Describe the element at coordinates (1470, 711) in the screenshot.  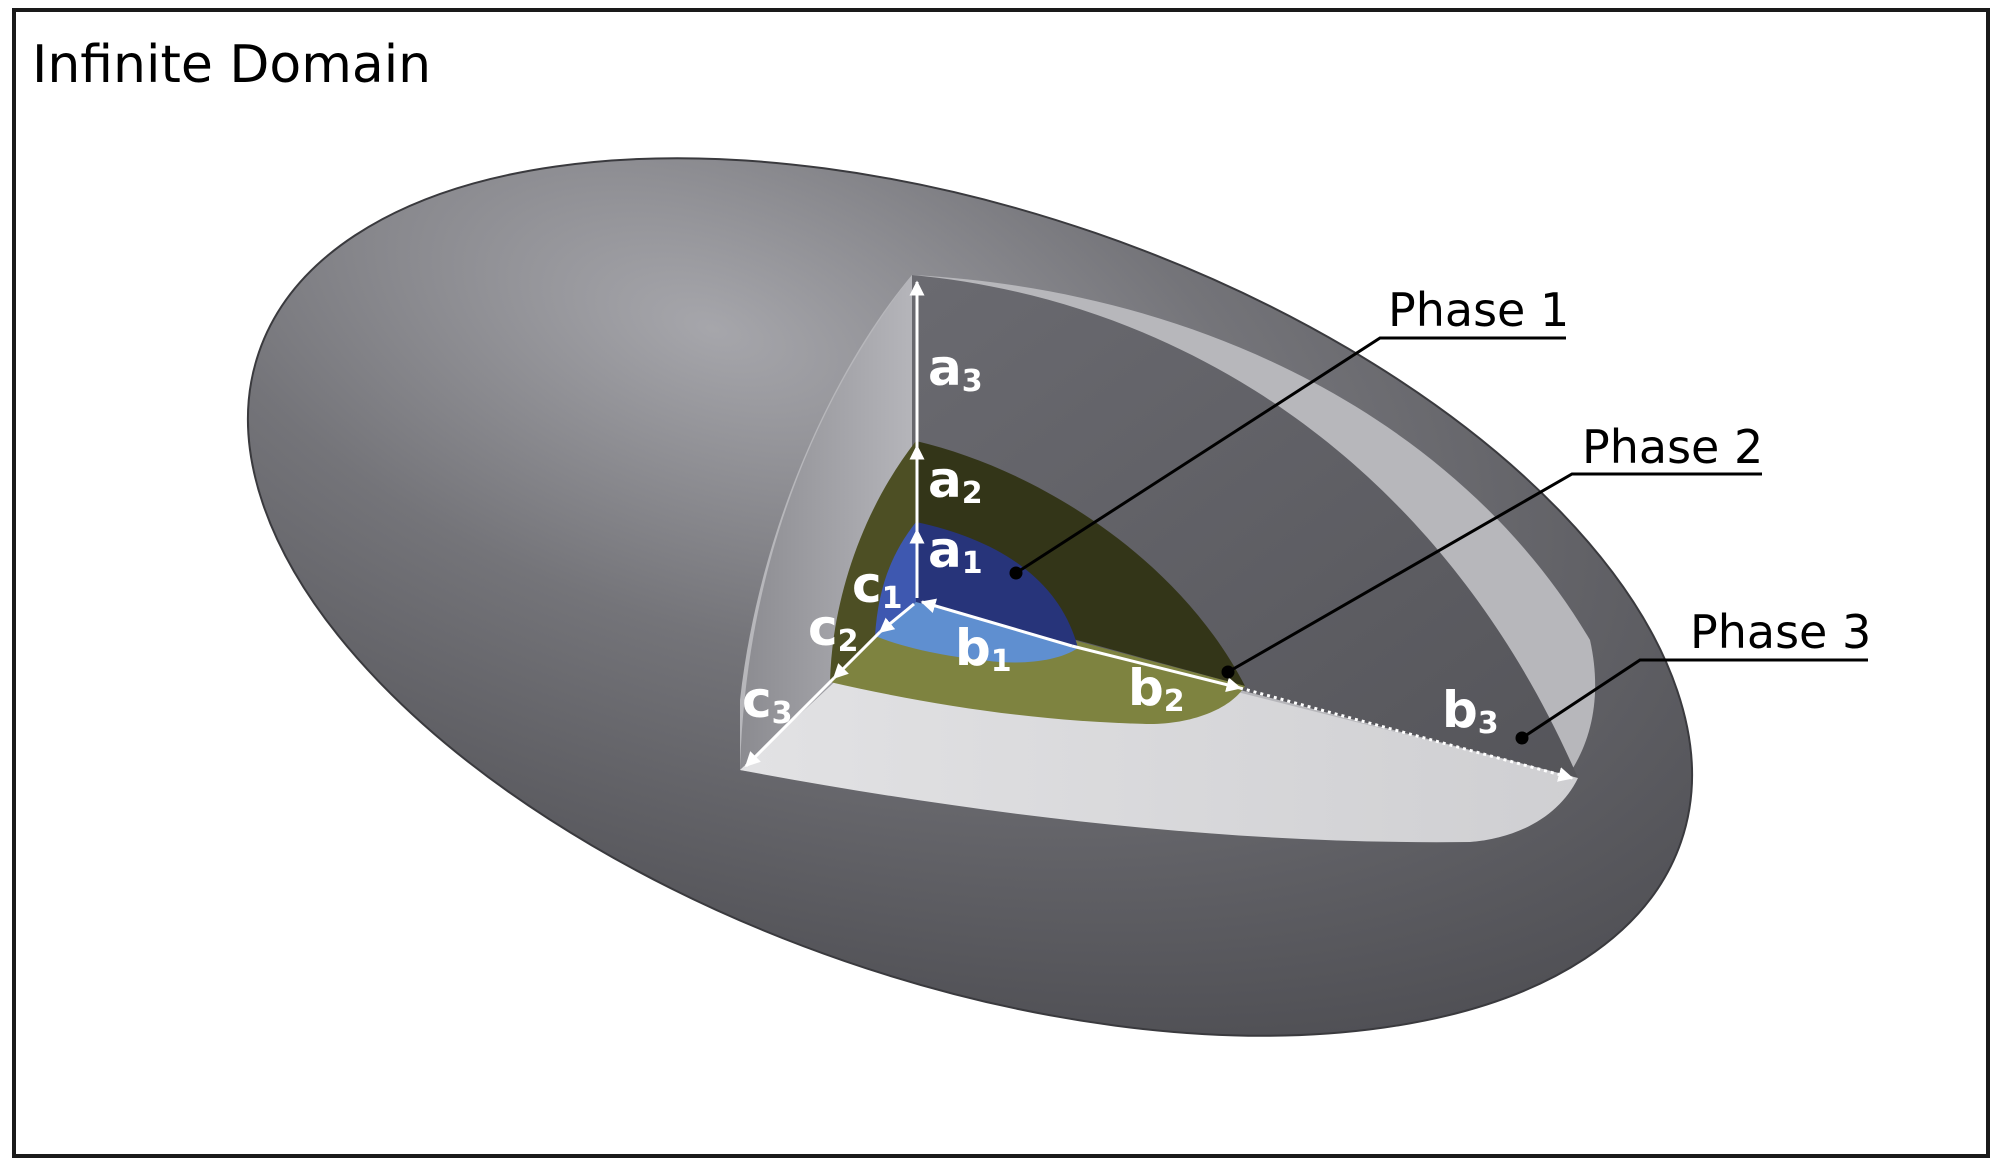
I see `label-b3: b3` at that location.